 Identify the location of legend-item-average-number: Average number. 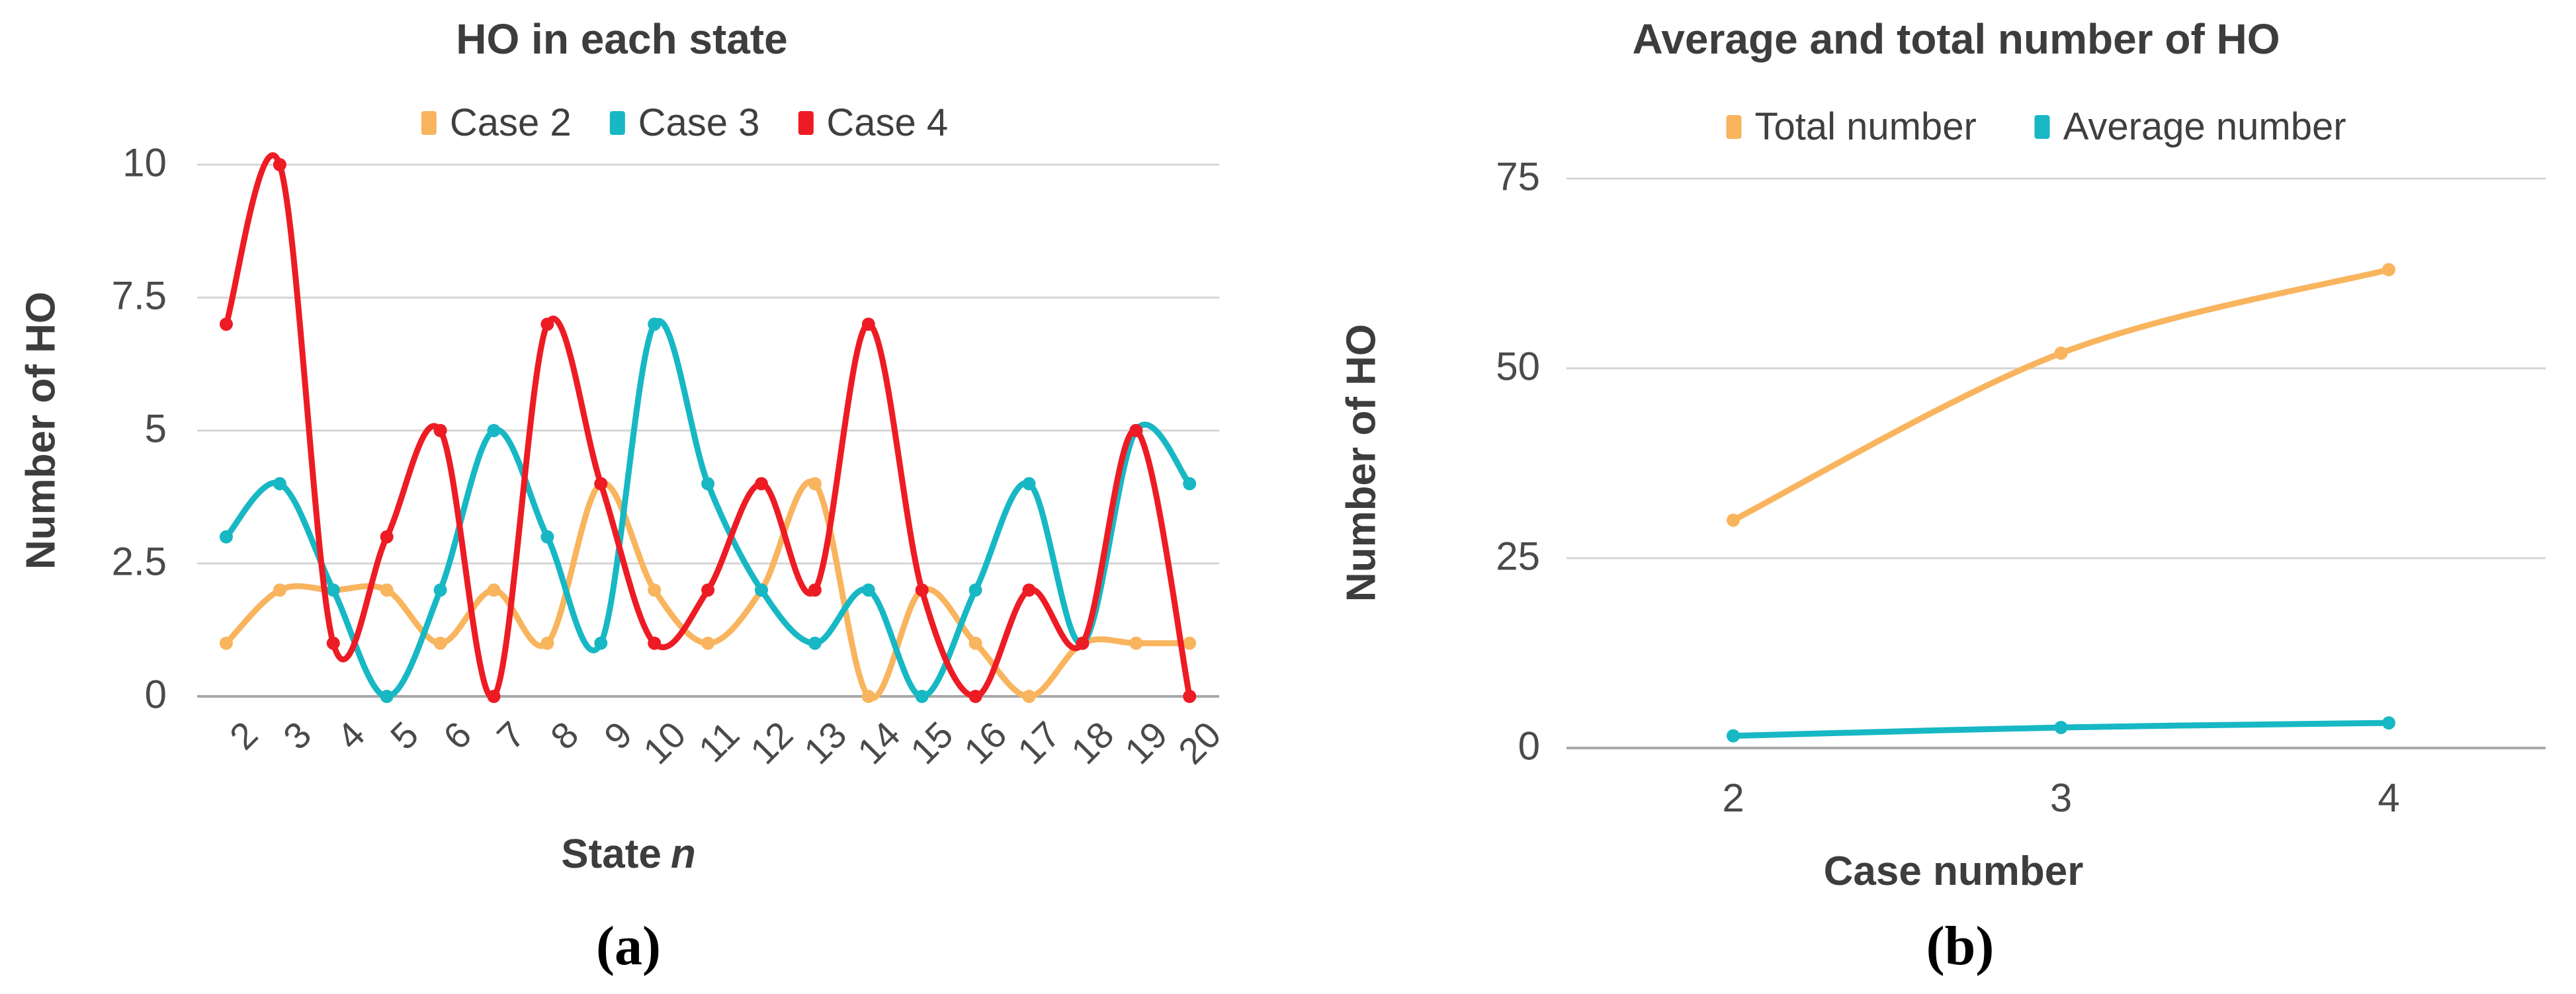
(2190, 127).